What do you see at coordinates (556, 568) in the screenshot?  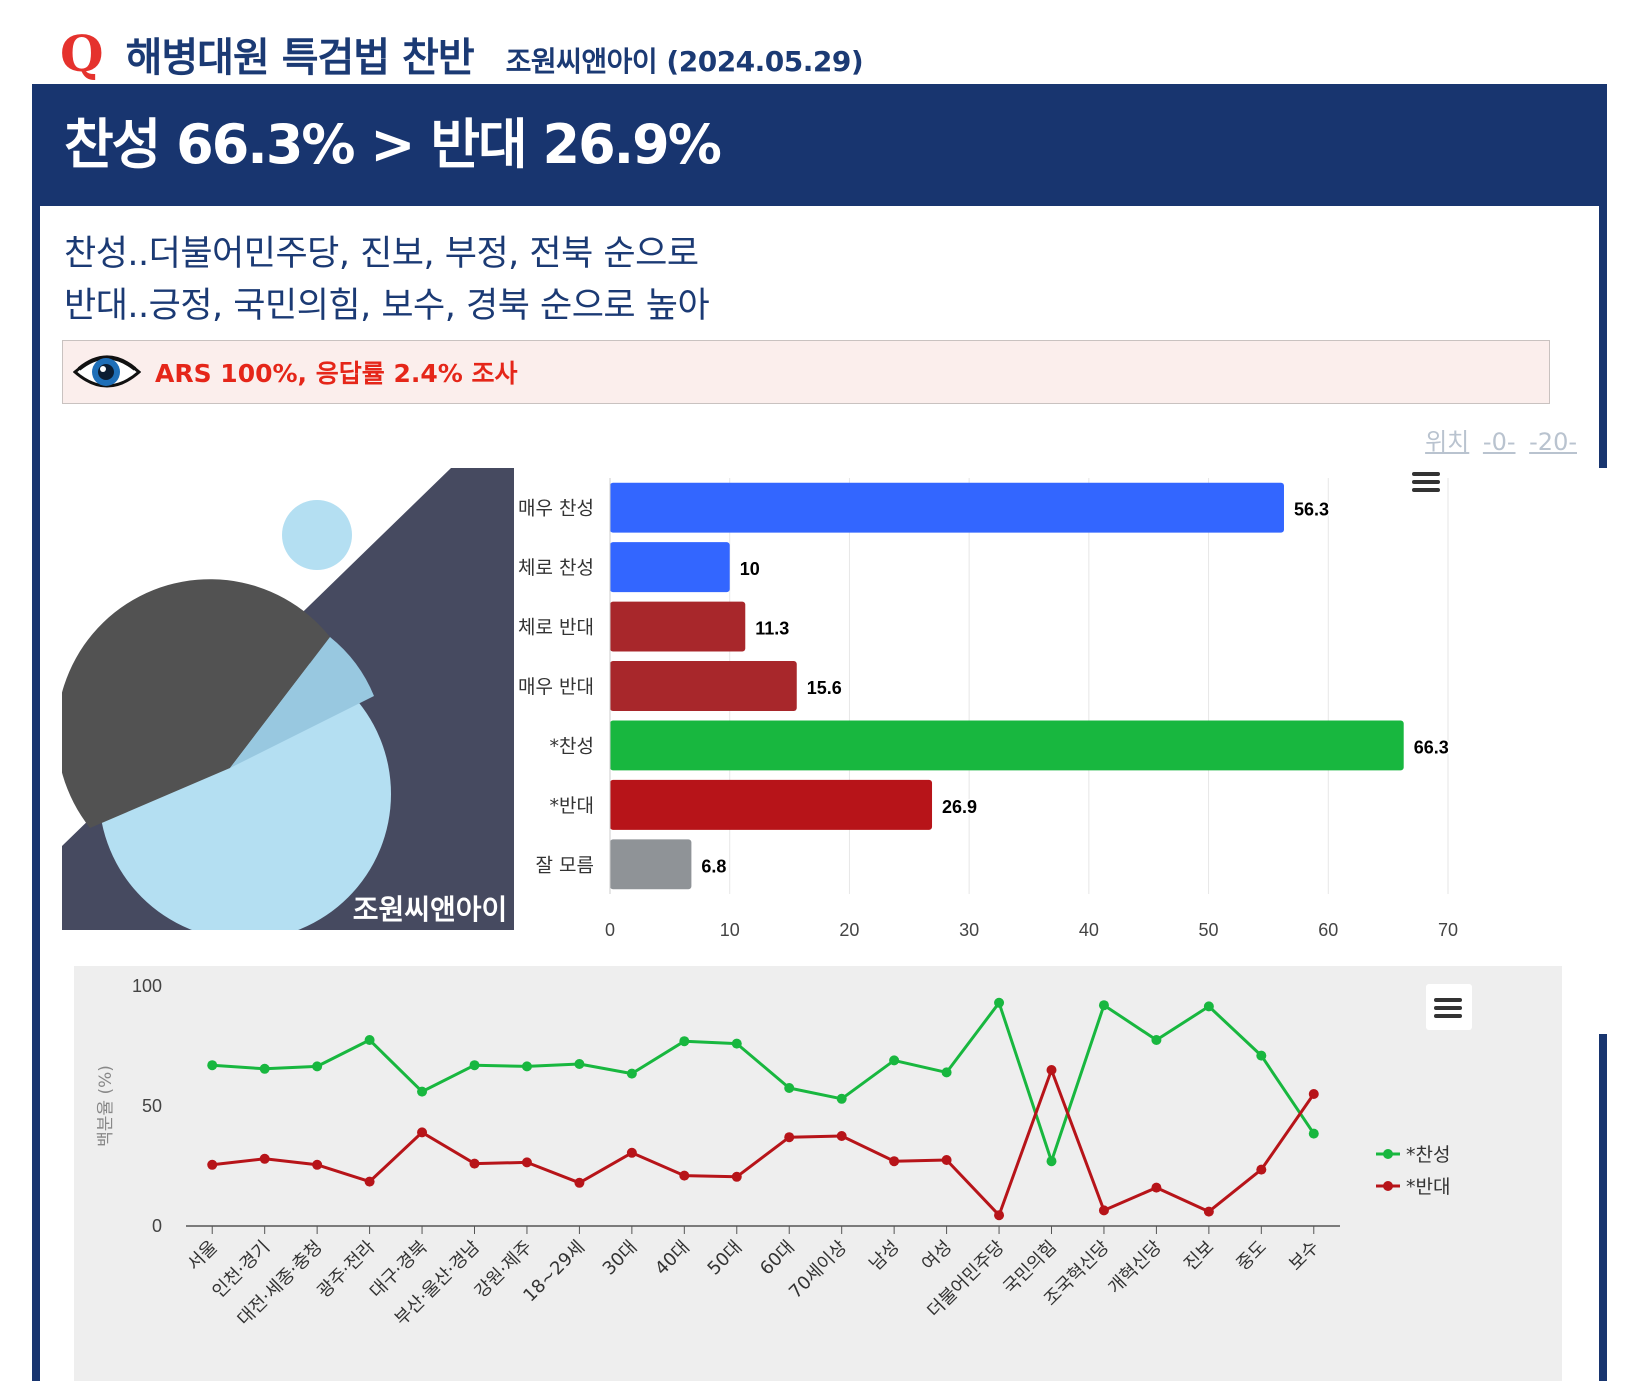 I see `category-label: 대체로 찬성` at bounding box center [556, 568].